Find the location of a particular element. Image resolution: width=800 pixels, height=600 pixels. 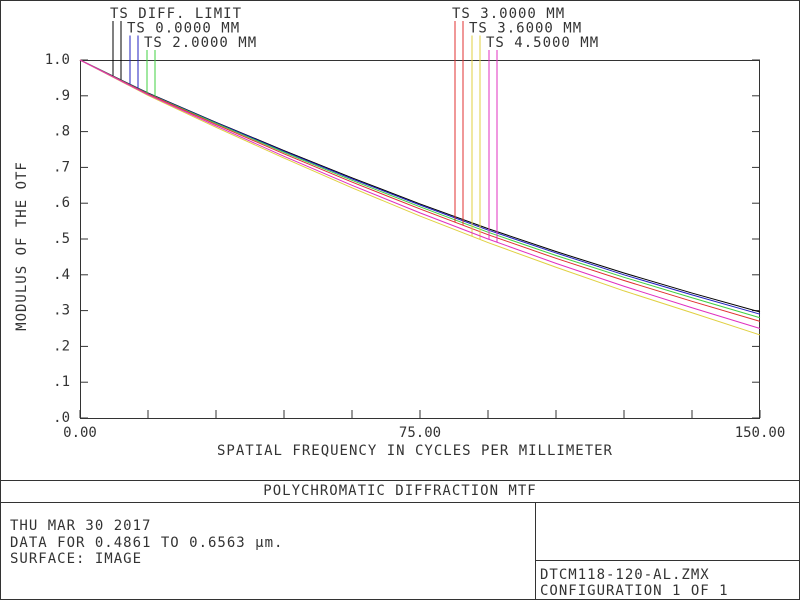

y-tick-label: .7 is located at coordinates (61, 167).